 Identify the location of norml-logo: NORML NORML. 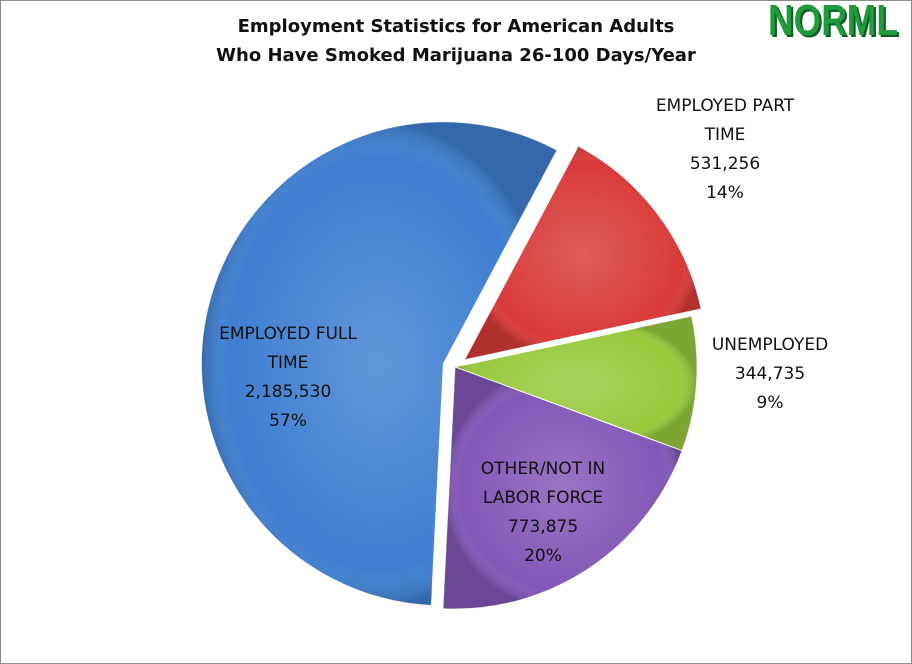
(834, 21).